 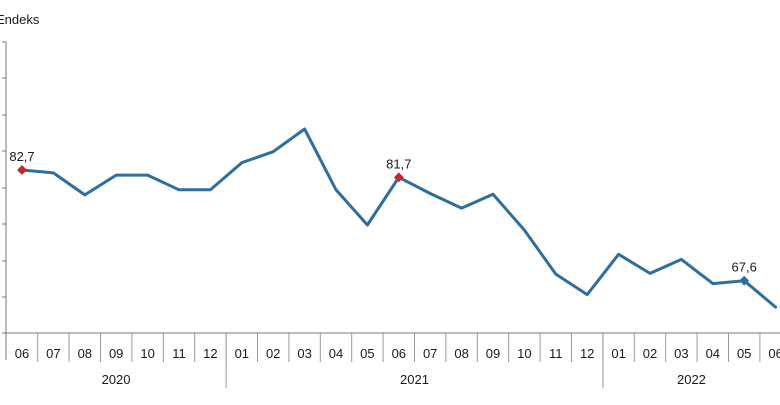 I want to click on y-axis-label: Endeks, so click(x=20, y=19).